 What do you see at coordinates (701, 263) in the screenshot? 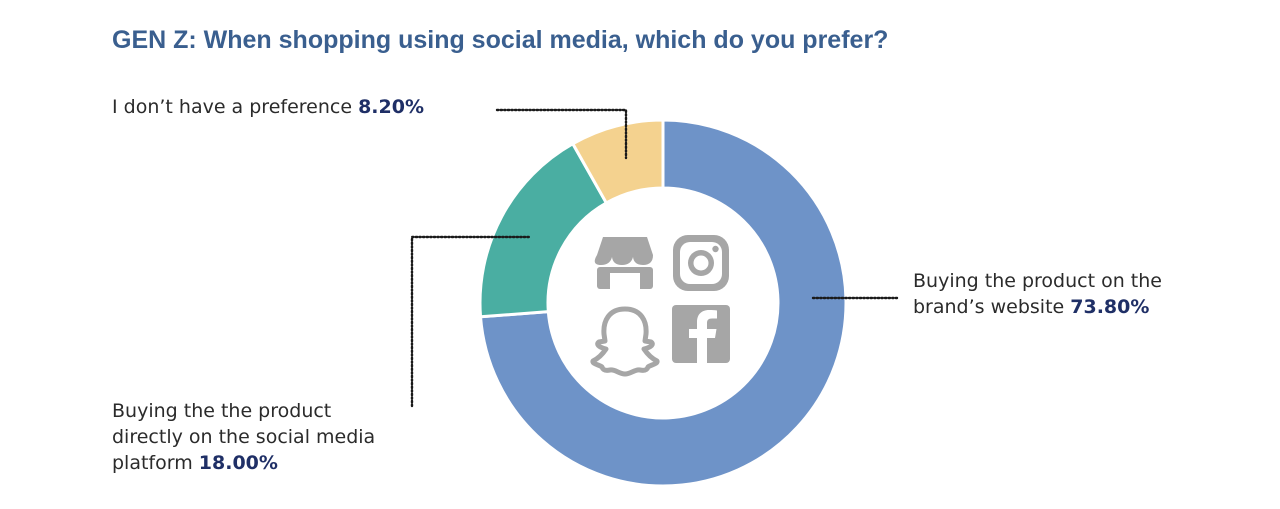
I see `instagram-icon` at bounding box center [701, 263].